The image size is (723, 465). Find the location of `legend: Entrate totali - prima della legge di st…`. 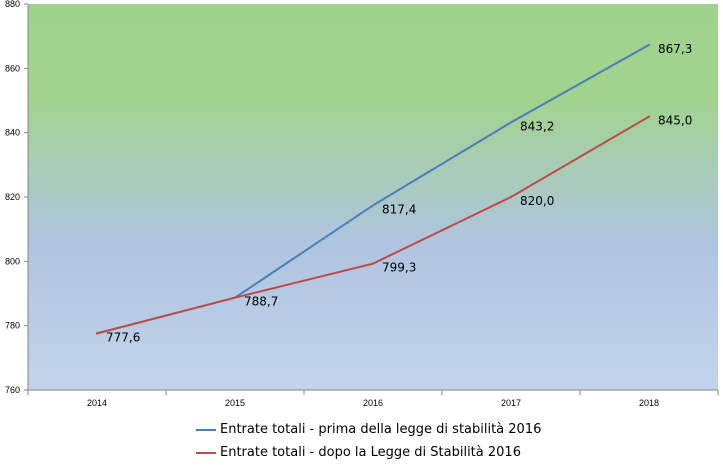

legend: Entrate totali - prima della legge di st… is located at coordinates (368, 441).